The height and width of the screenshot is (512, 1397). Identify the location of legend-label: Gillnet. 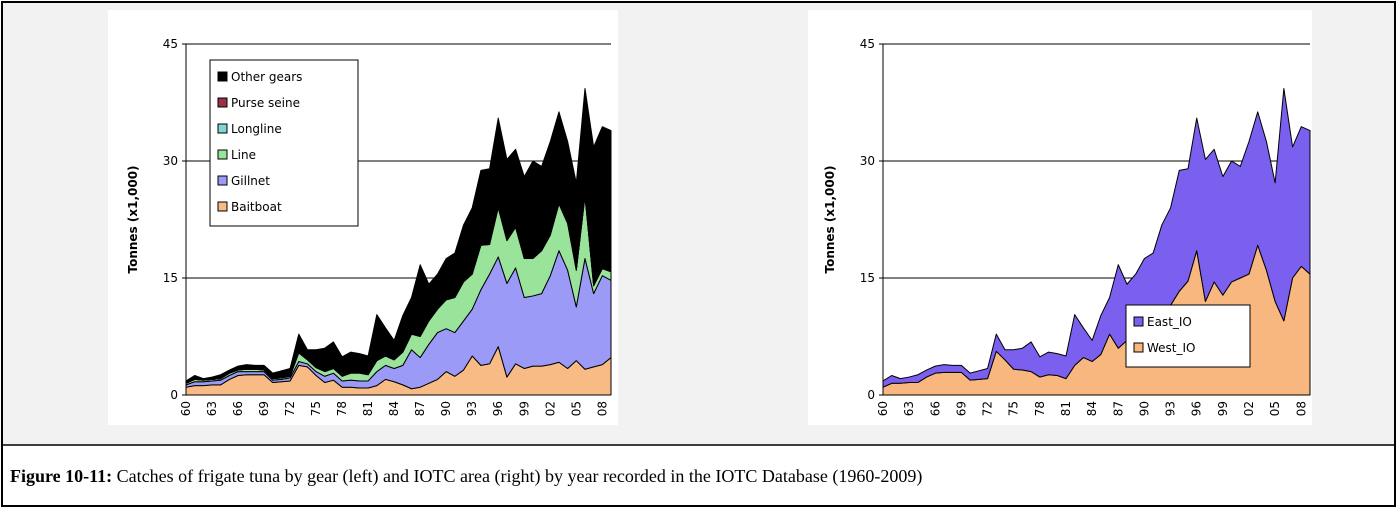
(250, 181).